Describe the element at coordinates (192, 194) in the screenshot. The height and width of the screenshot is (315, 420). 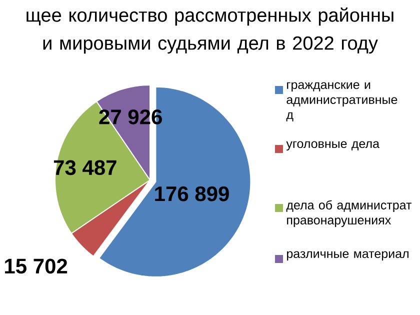
I see `data-label: 176 899` at that location.